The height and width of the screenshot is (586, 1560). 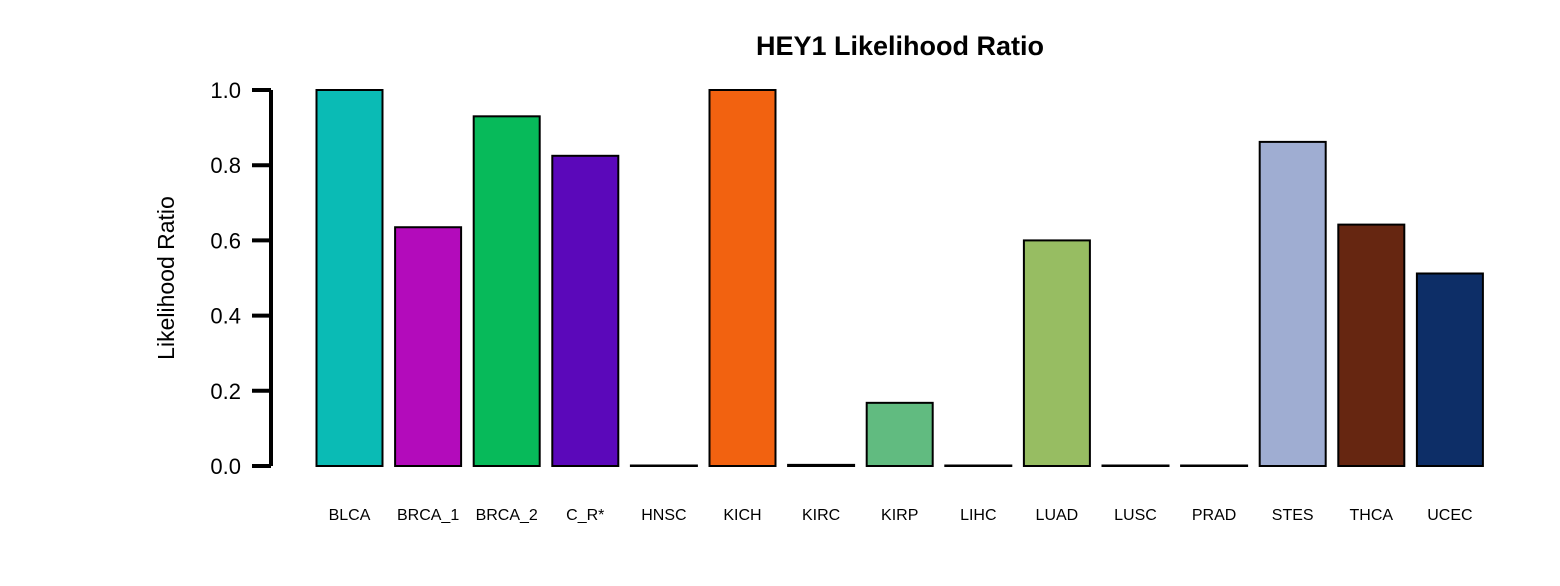 What do you see at coordinates (585, 515) in the screenshot?
I see `x-tick-label: C_R*` at bounding box center [585, 515].